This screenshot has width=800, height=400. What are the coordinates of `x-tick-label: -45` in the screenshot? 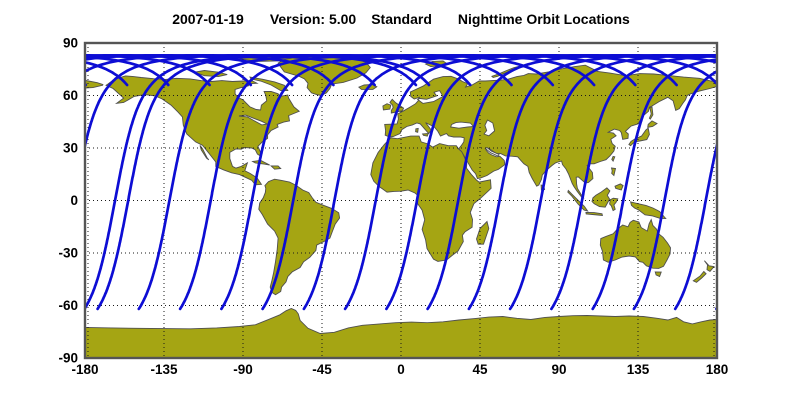 It's located at (322, 369).